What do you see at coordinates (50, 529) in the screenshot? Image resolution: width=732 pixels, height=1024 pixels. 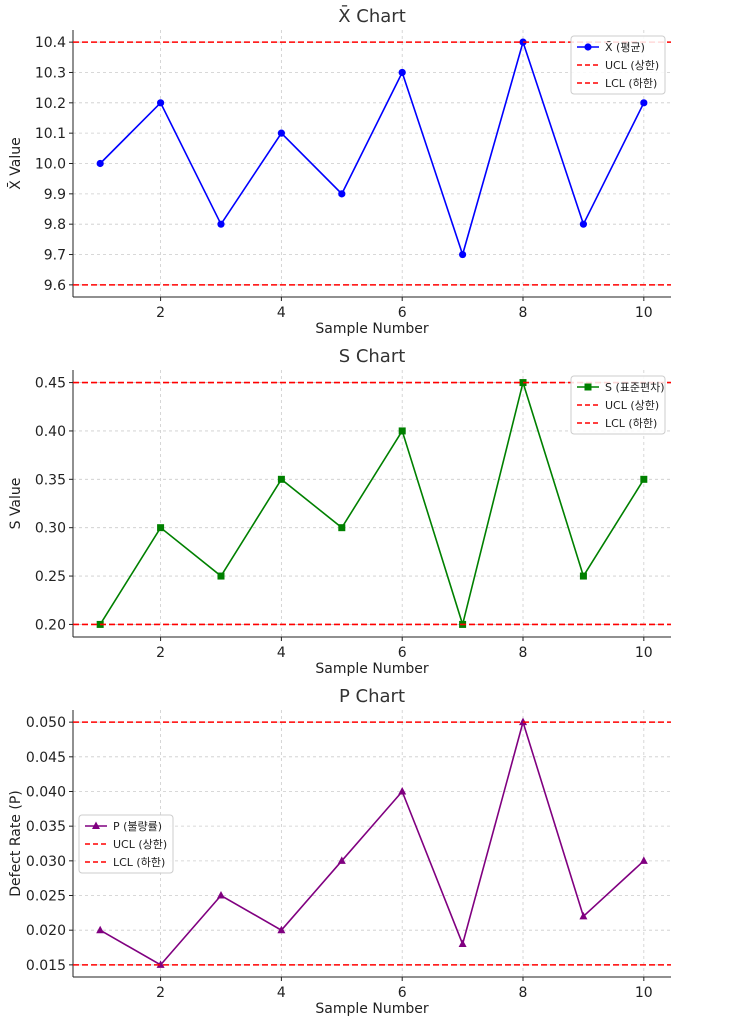 I see `y-tick-label: 0.30` at bounding box center [50, 529].